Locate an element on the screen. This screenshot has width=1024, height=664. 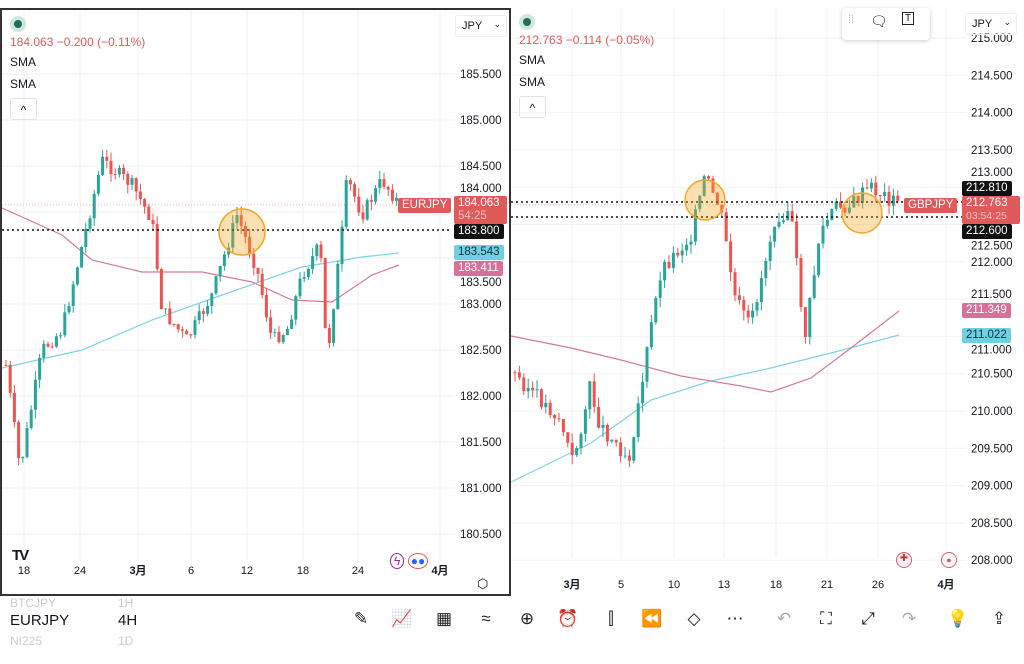
compare-icon: ≈ is located at coordinates (486, 618).